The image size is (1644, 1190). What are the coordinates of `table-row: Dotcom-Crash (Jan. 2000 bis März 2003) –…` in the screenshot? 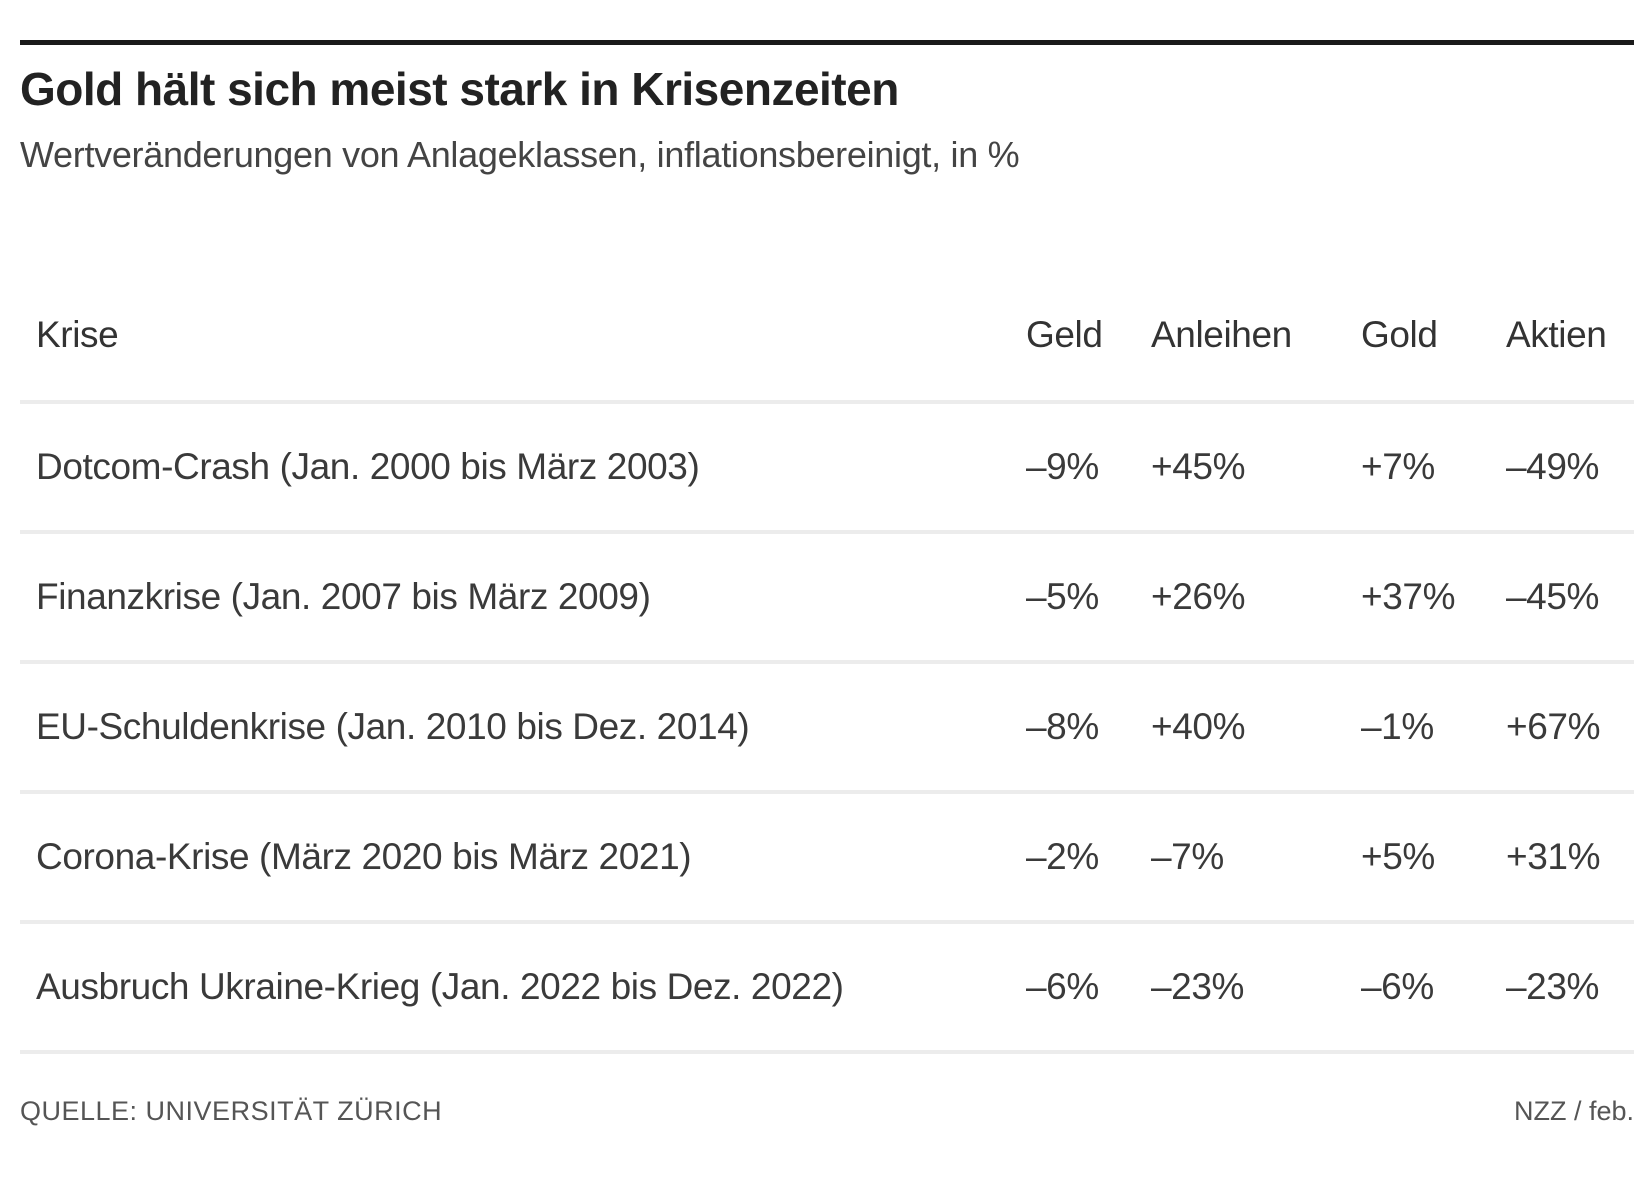 It's located at (827, 466).